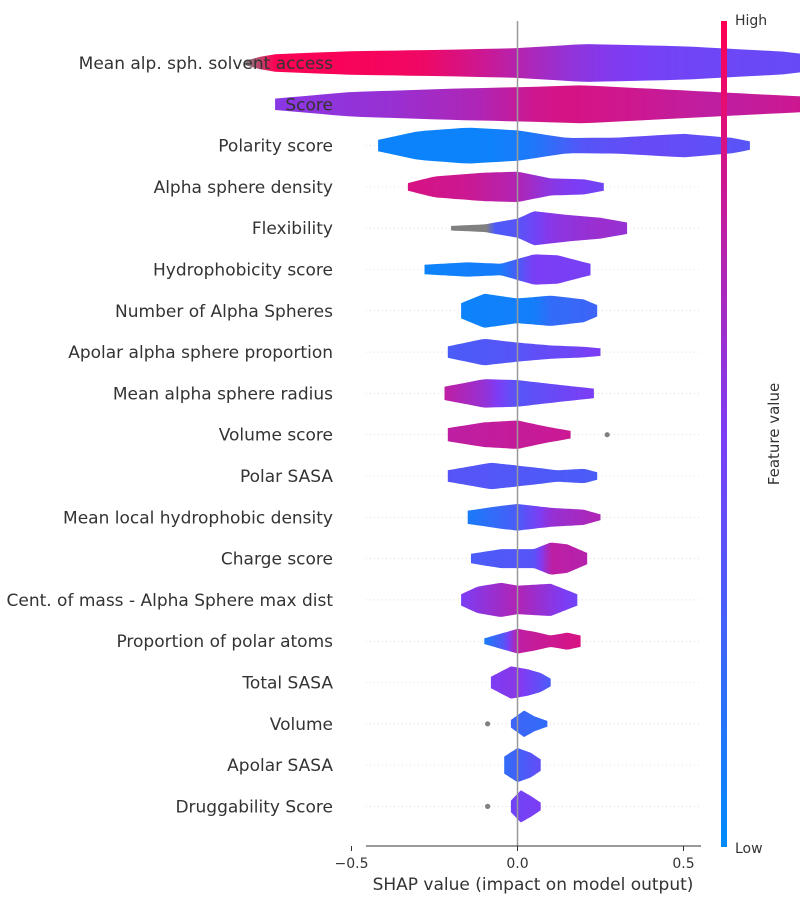  I want to click on y-label: Apolar alpha sphere proportion, so click(200, 353).